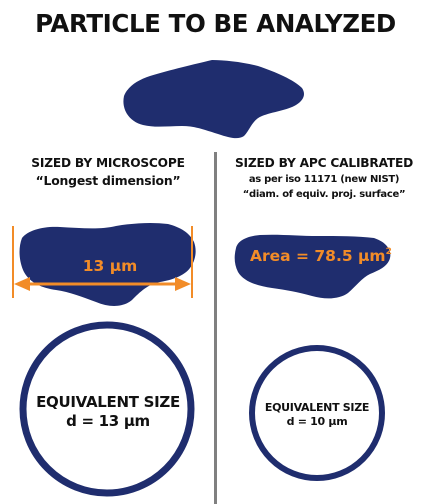 The image size is (431, 504). I want to click on apc-subtitle: “diam. of equiv. proj. surface”, so click(324, 194).